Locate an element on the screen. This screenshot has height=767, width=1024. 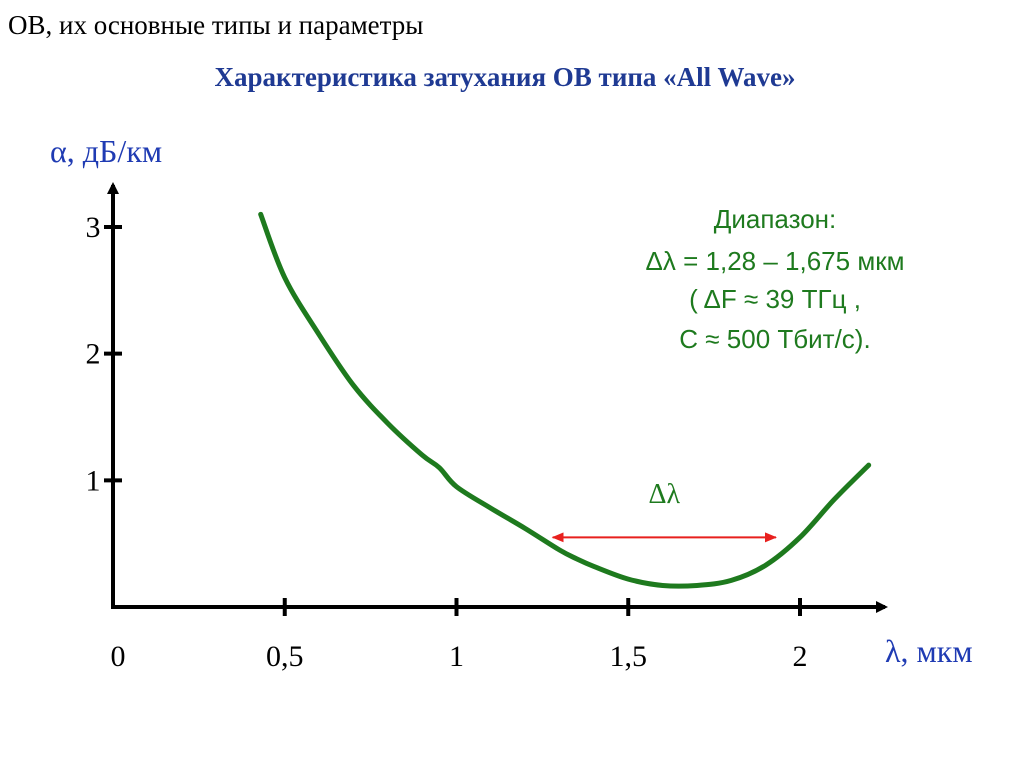
x-axis-label: λ, мкм is located at coordinates (929, 651).